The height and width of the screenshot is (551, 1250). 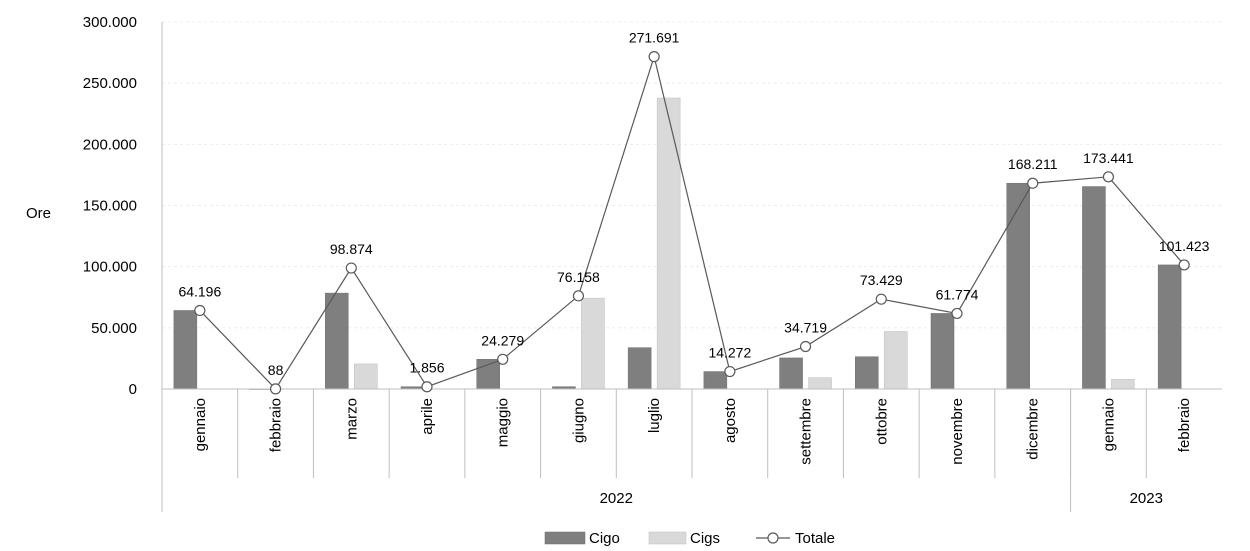 I want to click on x-category-label: ottobre, so click(x=881, y=421).